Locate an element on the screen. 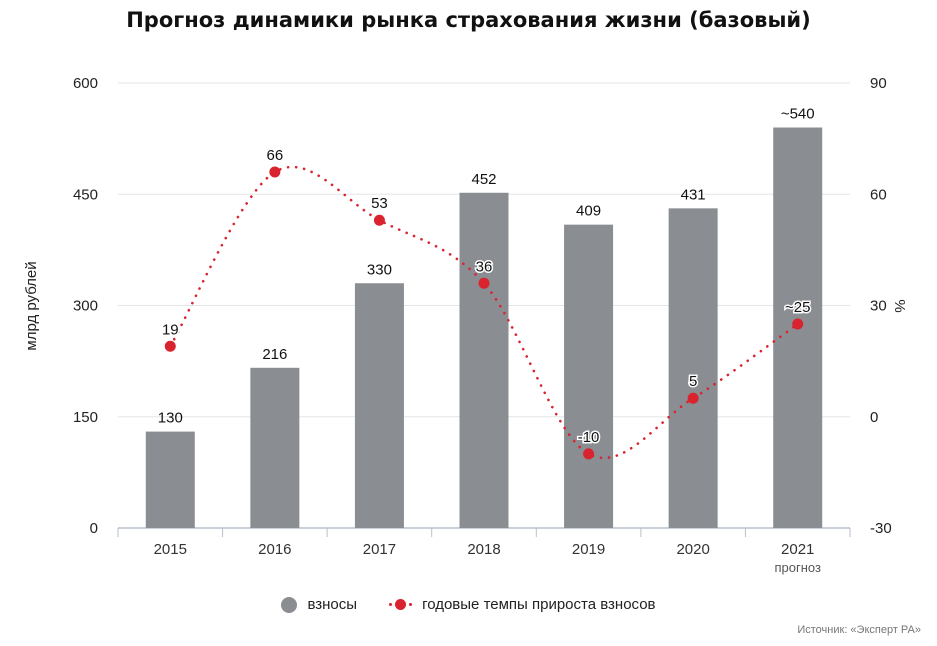  growth-value-label: 36 is located at coordinates (484, 266).